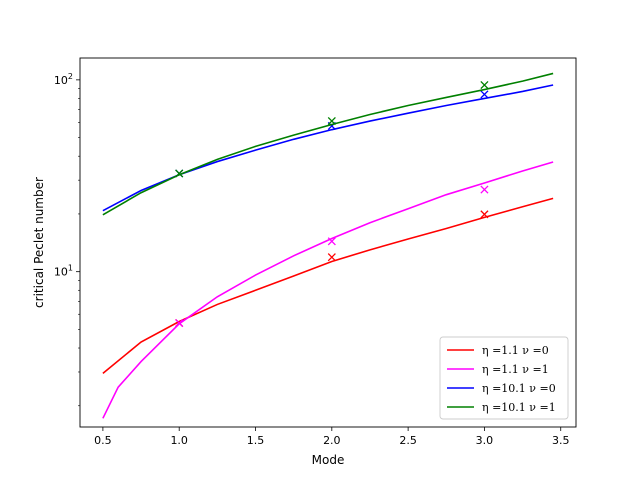  Describe the element at coordinates (39, 242) in the screenshot. I see `y-axis-label: critical Peclet number` at that location.